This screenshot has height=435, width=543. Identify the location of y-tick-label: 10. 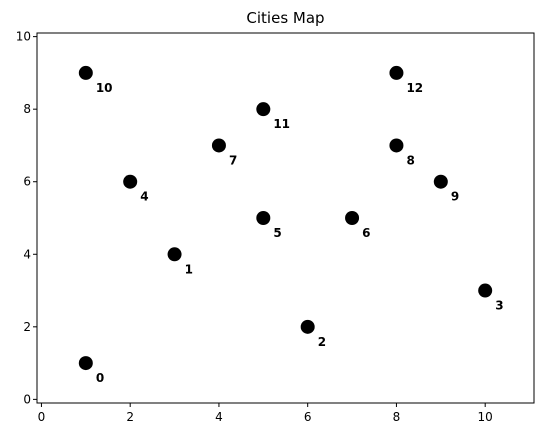
(23, 37).